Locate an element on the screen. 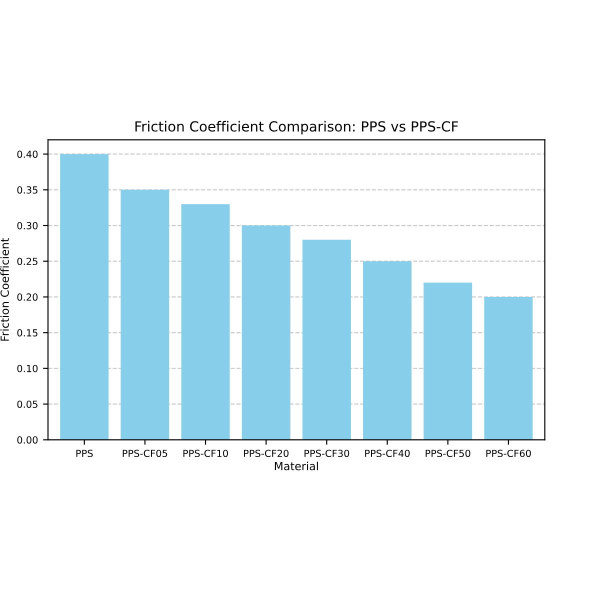 Image resolution: width=600 pixels, height=600 pixels. y-tick-label: 0.15 is located at coordinates (27, 332).